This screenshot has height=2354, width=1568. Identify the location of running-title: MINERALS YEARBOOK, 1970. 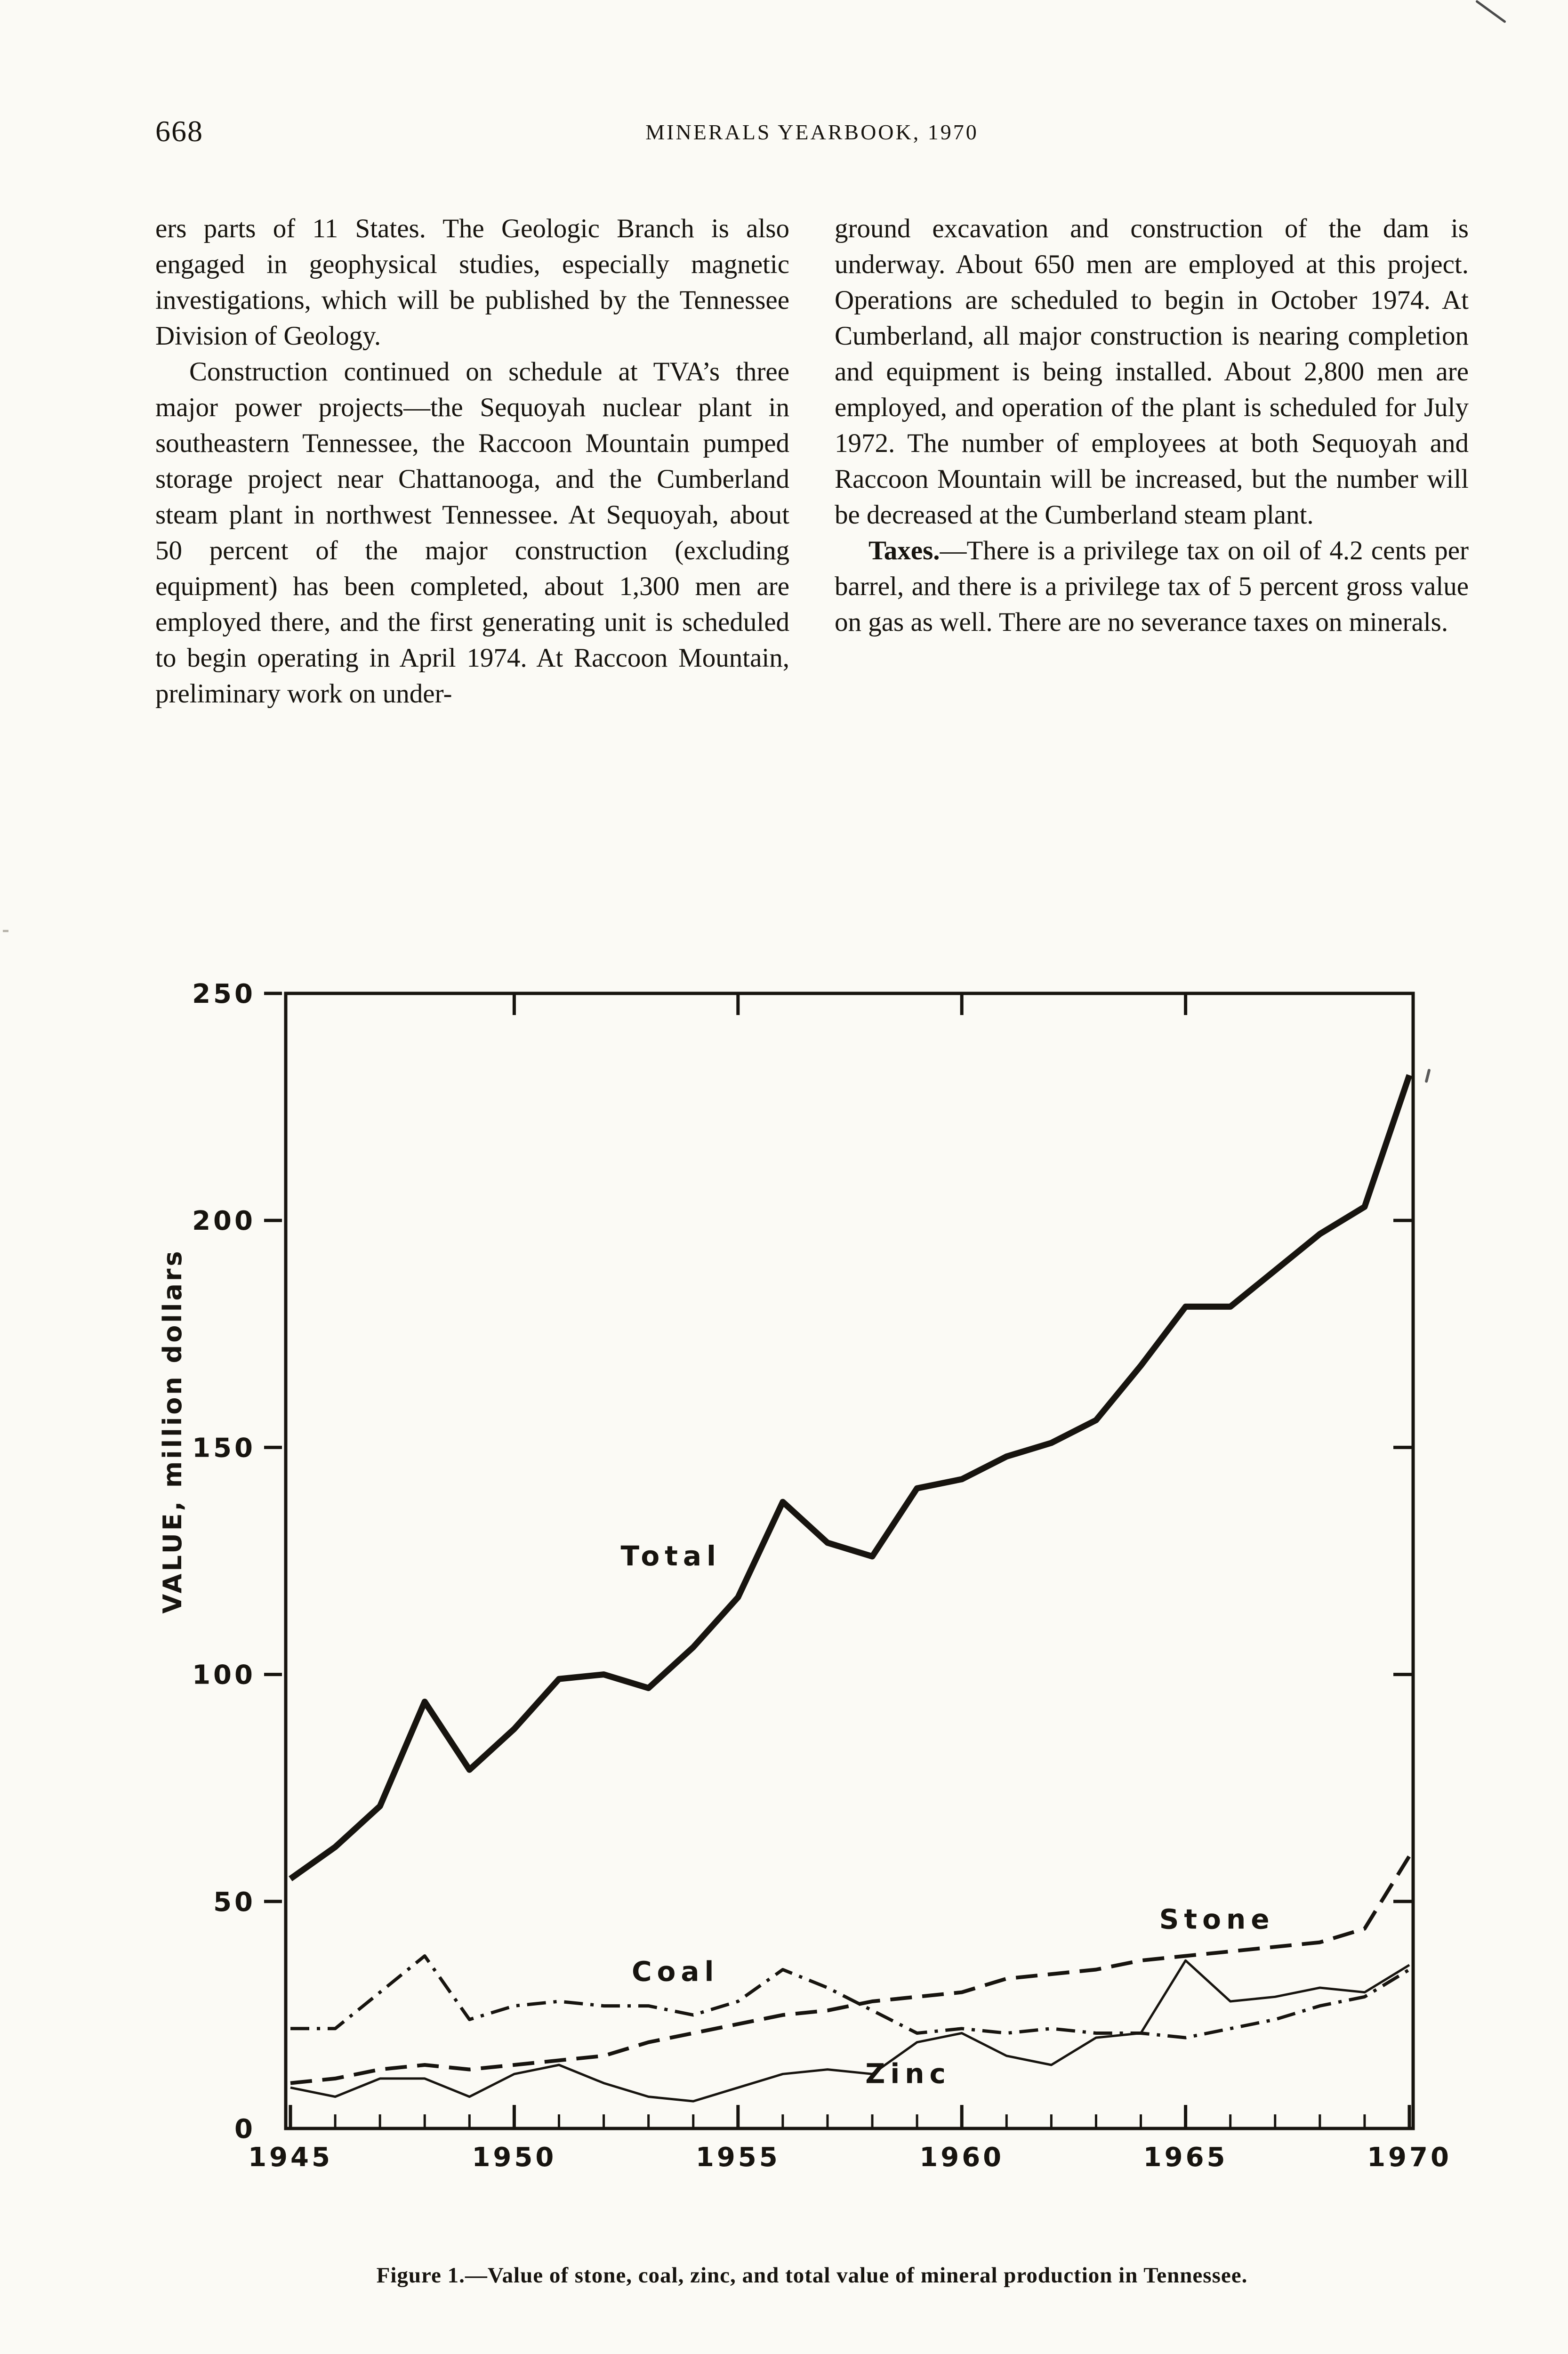
(812, 132).